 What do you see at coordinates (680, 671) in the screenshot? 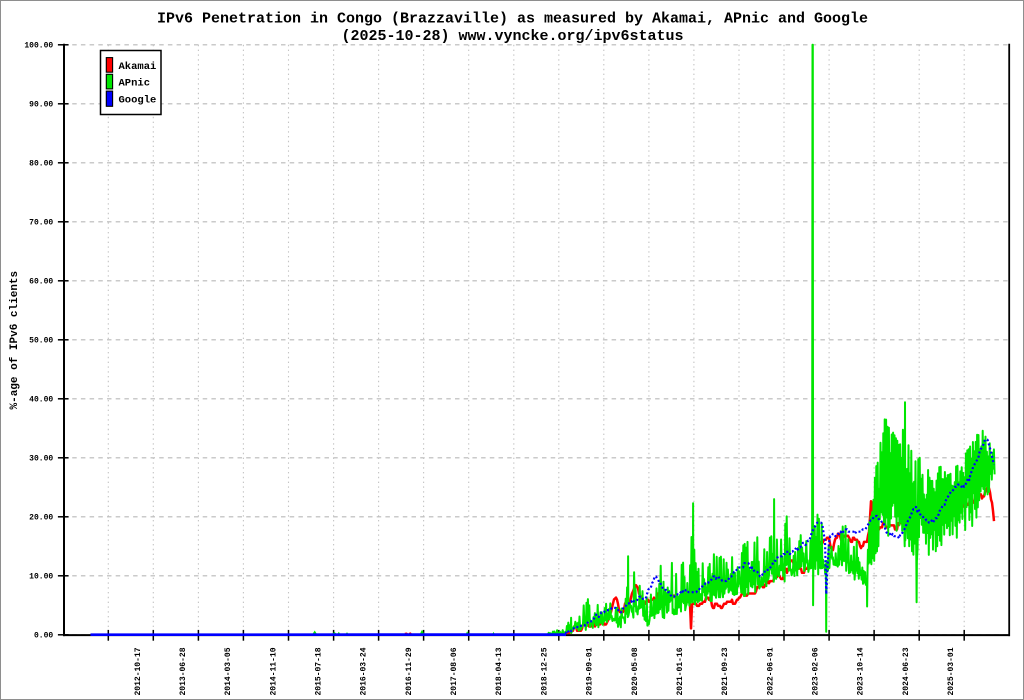
I see `svg-text: 2021-01-16` at bounding box center [680, 671].